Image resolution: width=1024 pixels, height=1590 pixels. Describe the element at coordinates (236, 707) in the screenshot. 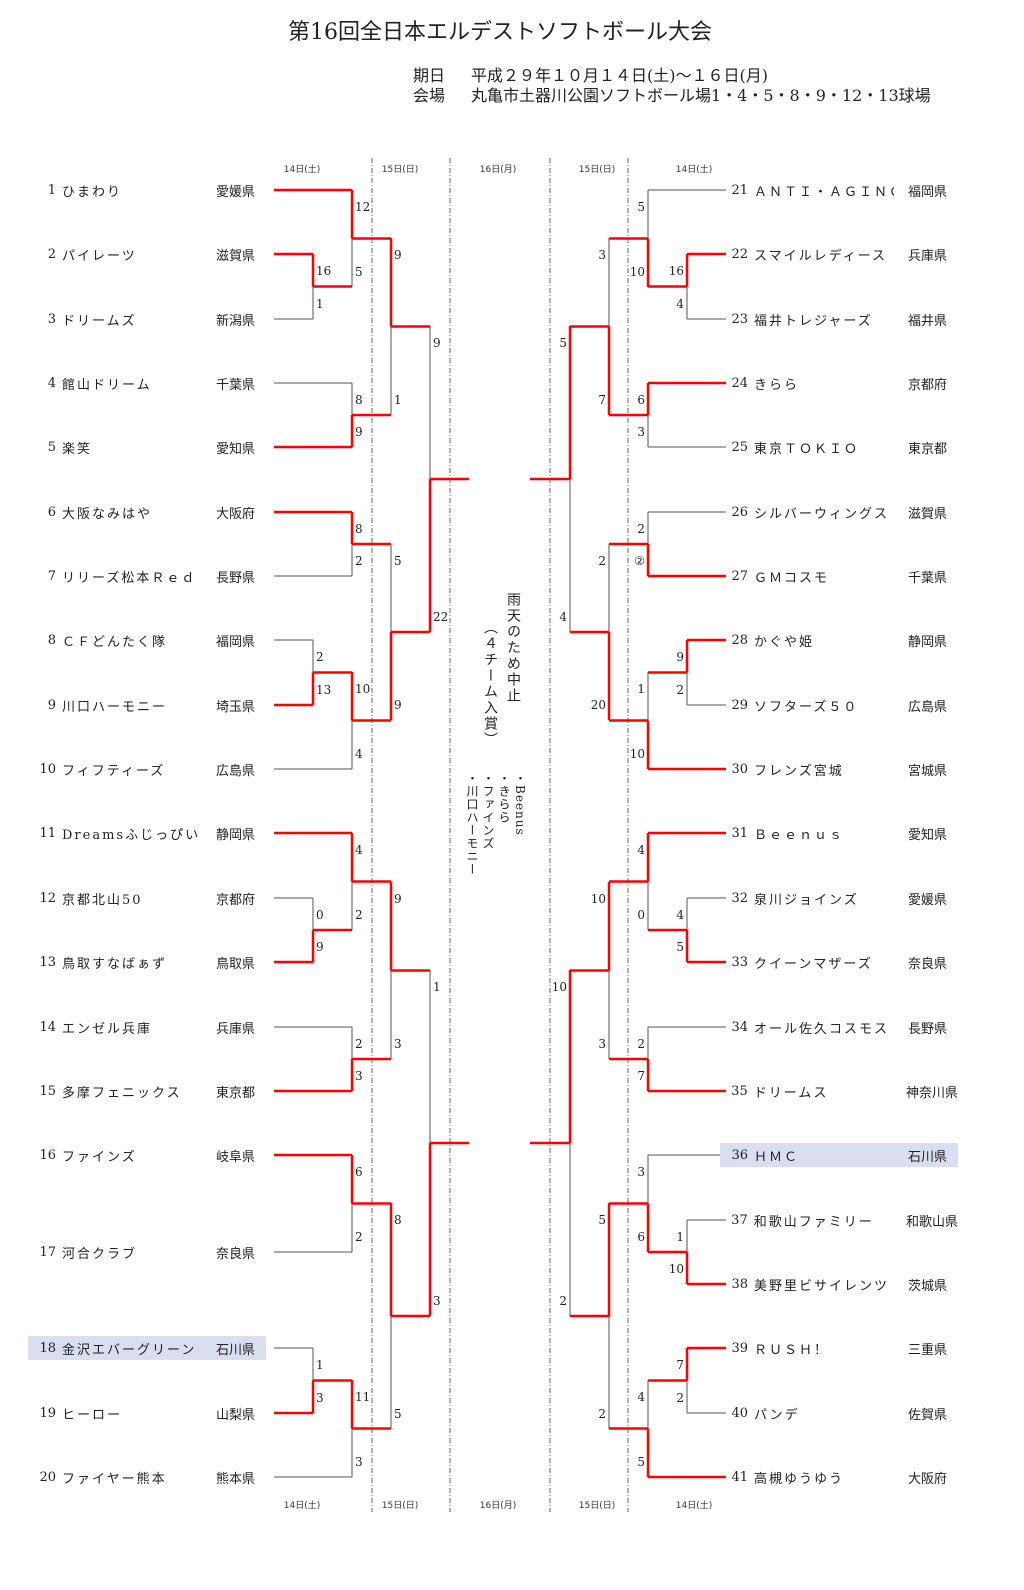

I see `team-prefecture: 埼玉県` at that location.